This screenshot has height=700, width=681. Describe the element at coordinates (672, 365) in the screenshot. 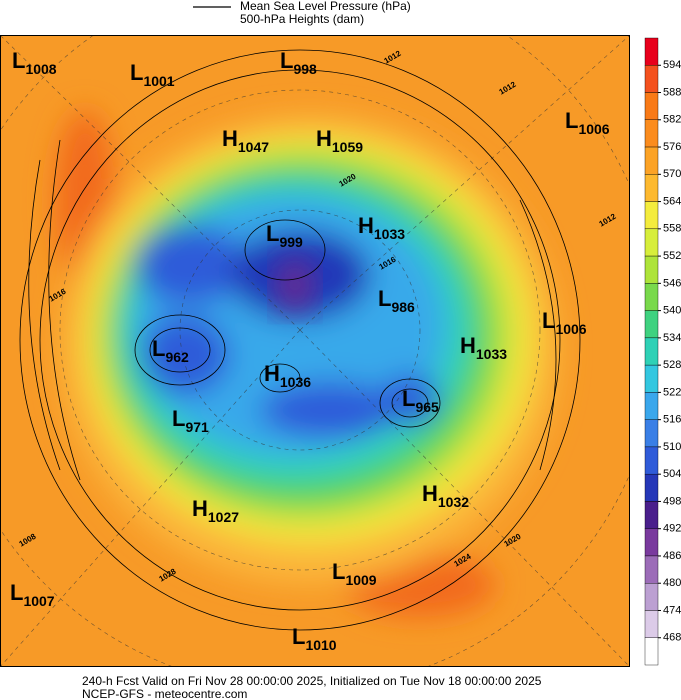

I see `colorbar-label: 528` at that location.